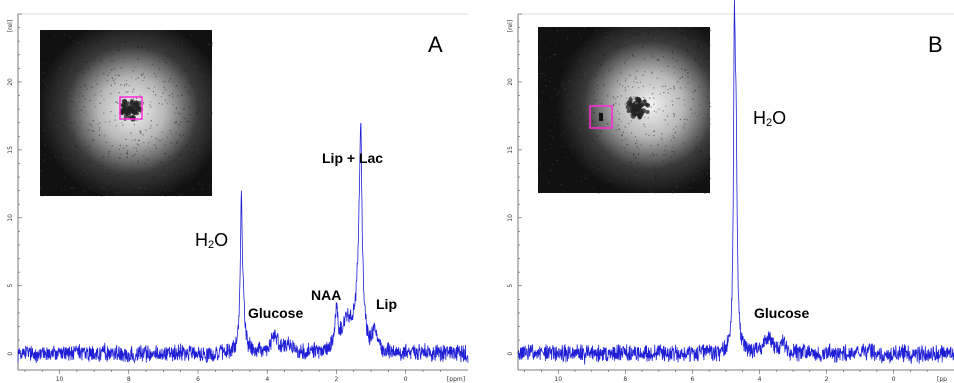 This screenshot has width=954, height=383. What do you see at coordinates (352, 158) in the screenshot?
I see `annotation-liplac: Lip + Lac` at bounding box center [352, 158].